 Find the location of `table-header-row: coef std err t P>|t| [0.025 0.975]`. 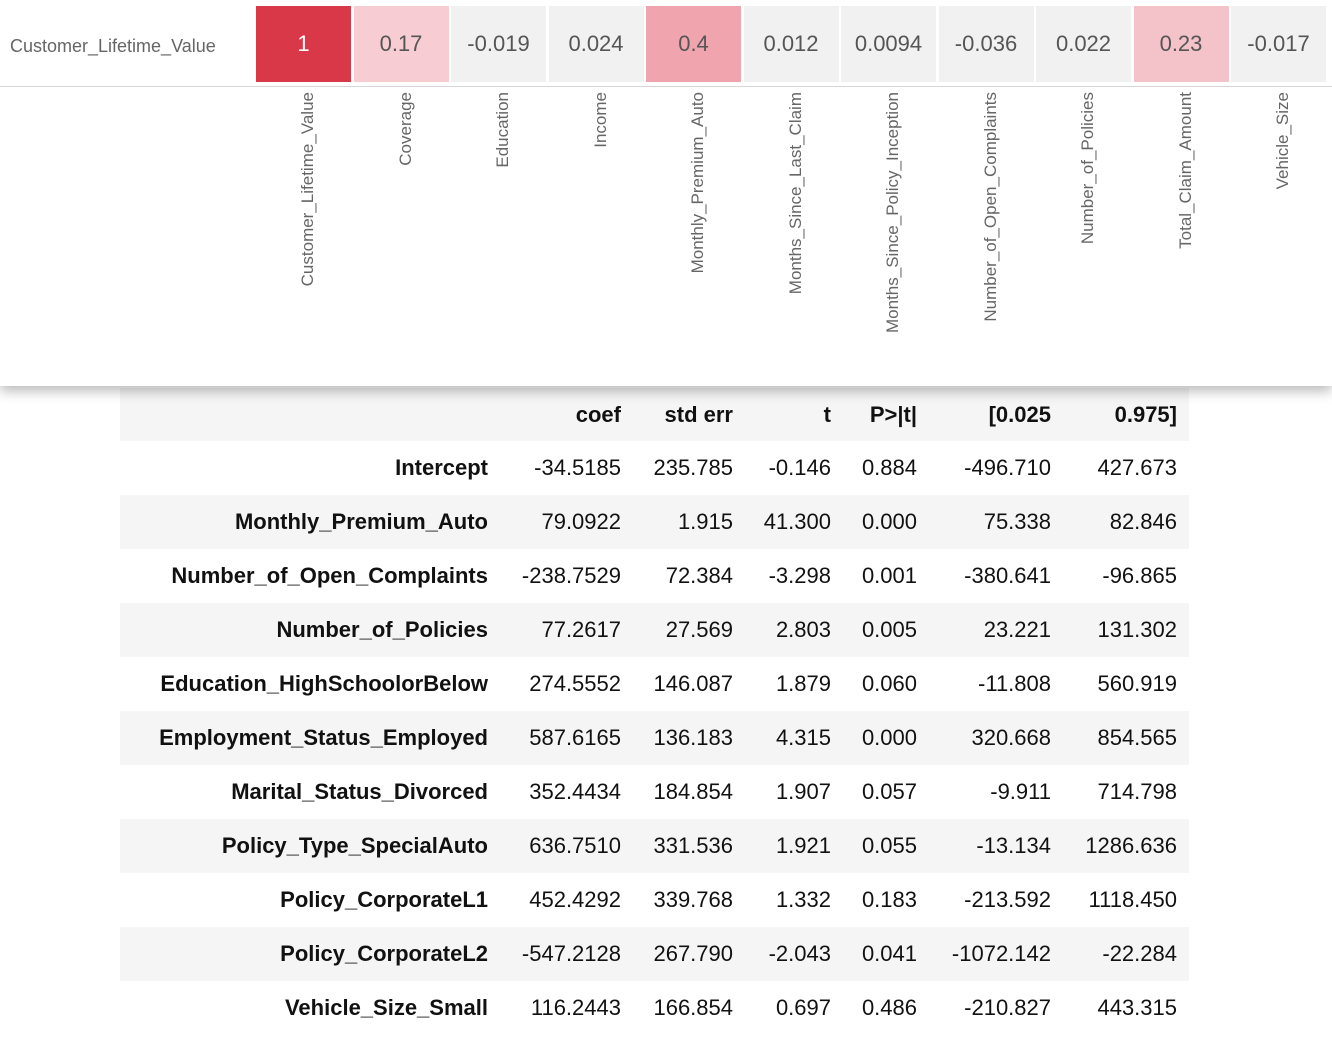

table-header-row: coef std err t P>|t| [0.025 0.975] is located at coordinates (654, 414).